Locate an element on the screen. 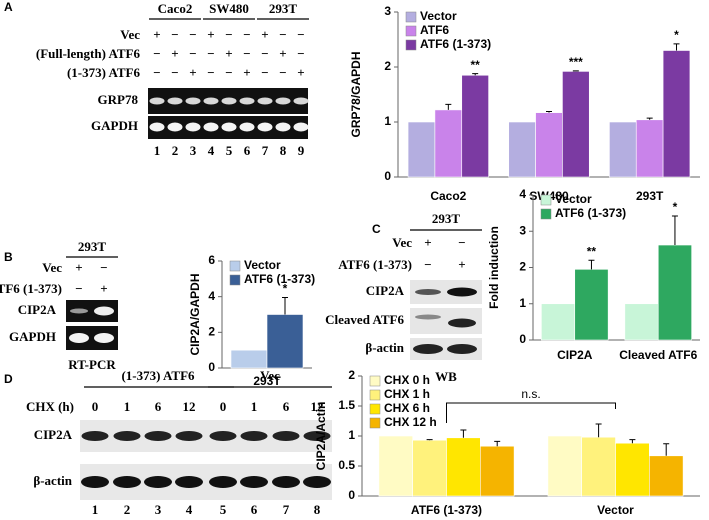 The width and height of the screenshot is (709, 520). legend-label: CHX 12 h is located at coordinates (410, 422).